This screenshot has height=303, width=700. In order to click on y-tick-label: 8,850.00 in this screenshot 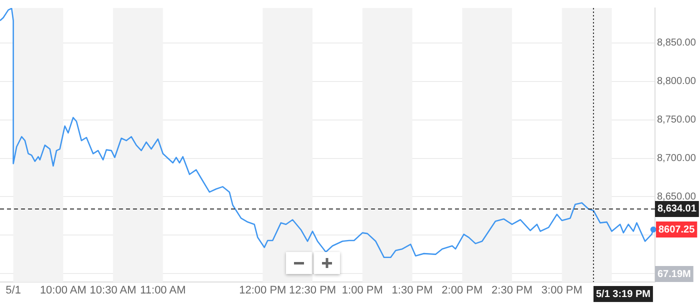, I will do `click(676, 43)`.